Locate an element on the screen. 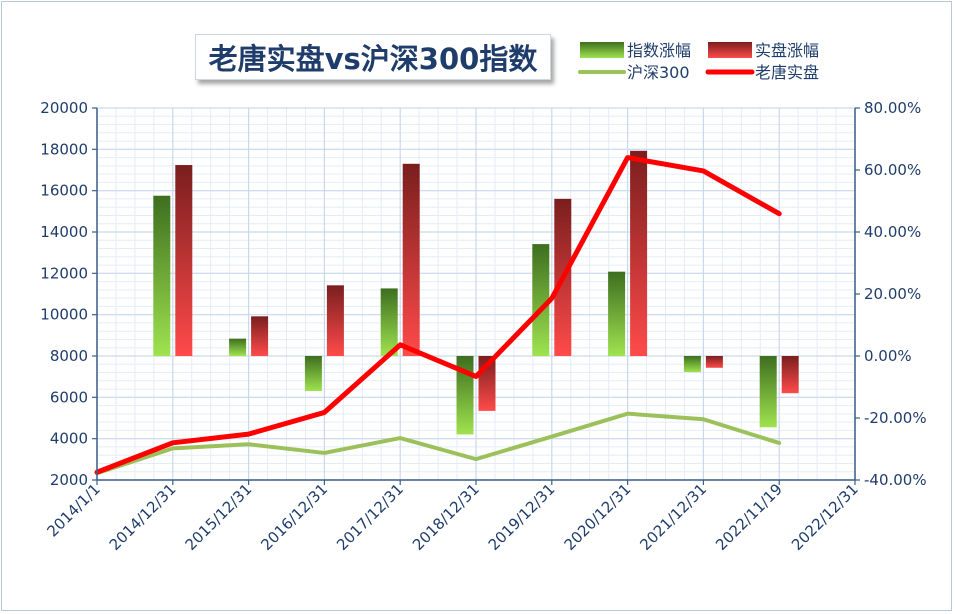 The width and height of the screenshot is (955, 614). x-tick-label: 2014/1/1 is located at coordinates (73, 510).